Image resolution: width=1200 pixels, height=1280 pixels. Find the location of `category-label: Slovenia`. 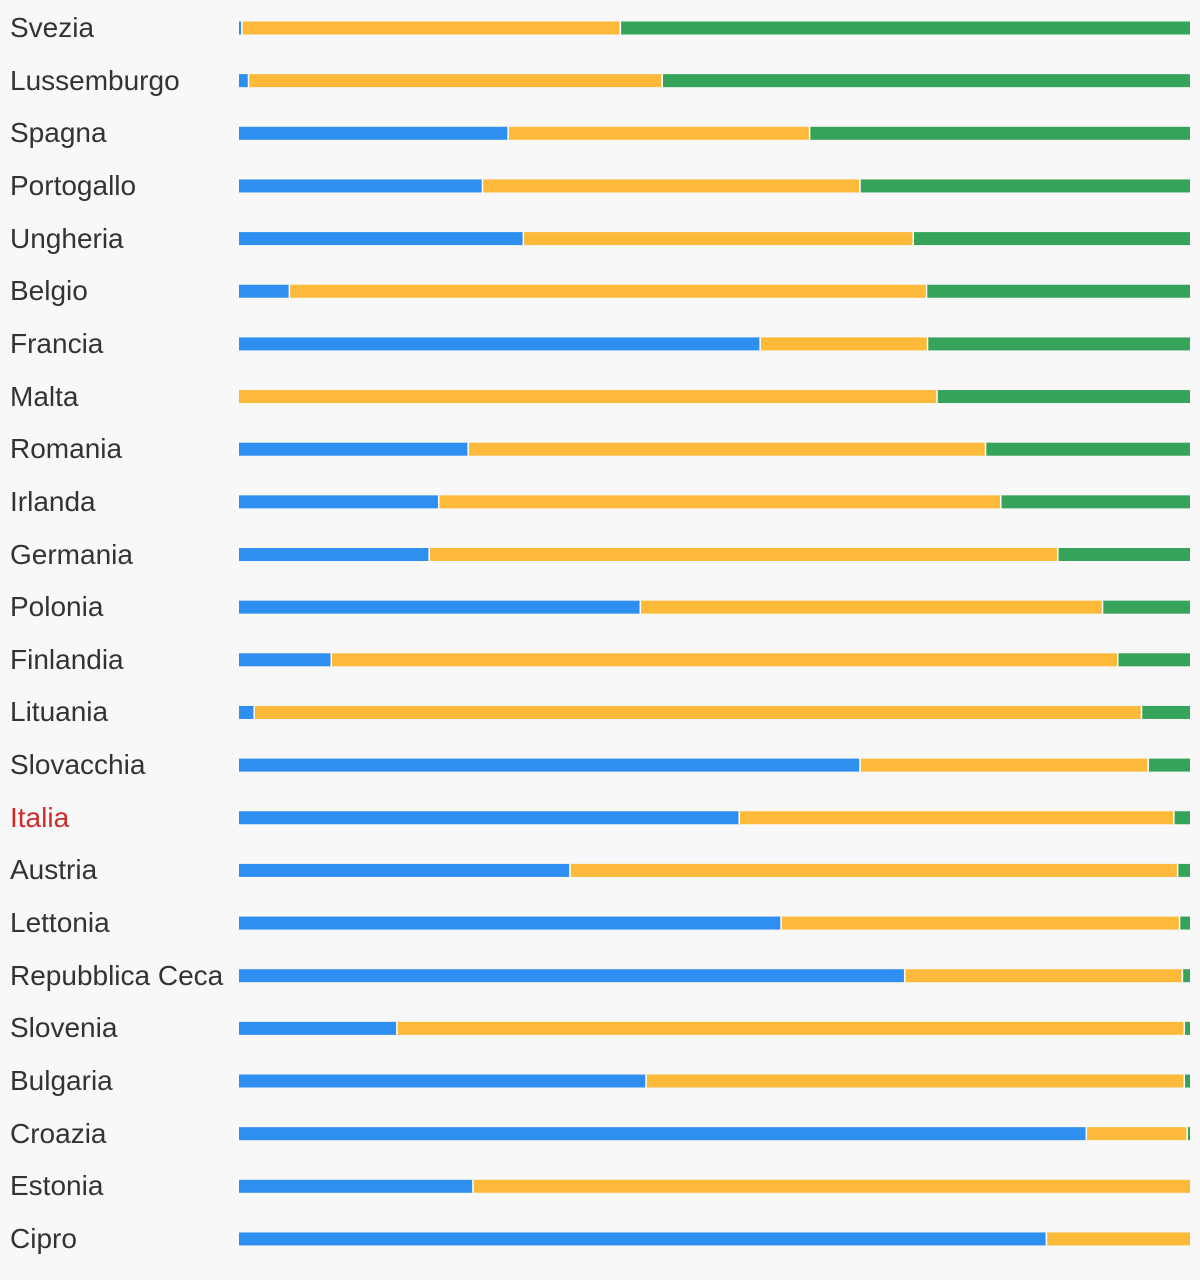

category-label: Slovenia is located at coordinates (64, 1028).